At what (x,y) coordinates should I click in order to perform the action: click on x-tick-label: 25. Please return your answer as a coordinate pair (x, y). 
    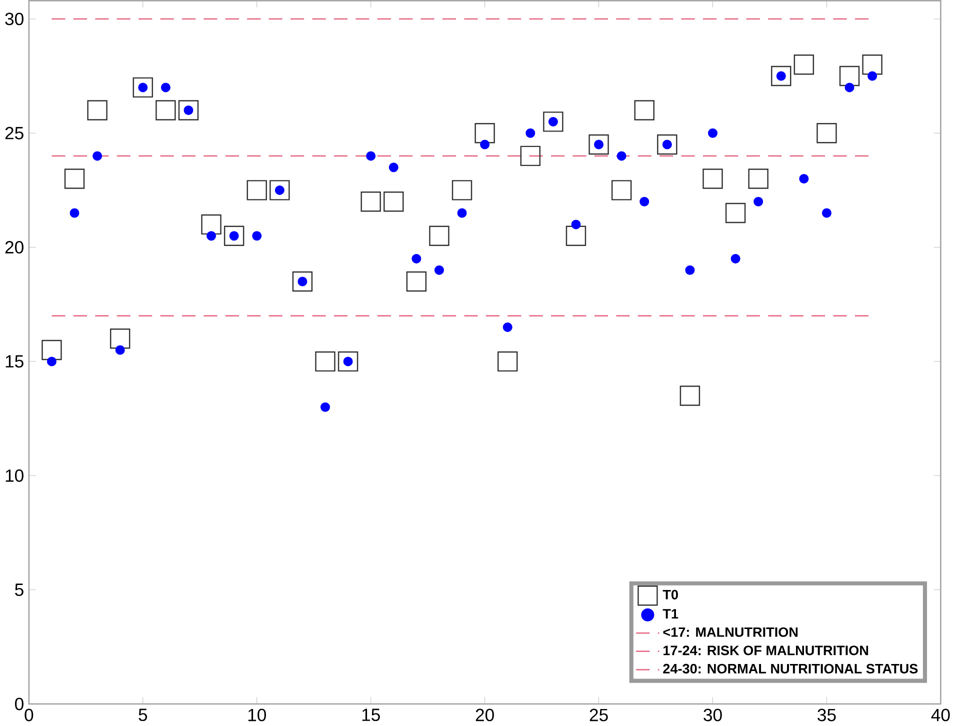
    Looking at the image, I should click on (599, 715).